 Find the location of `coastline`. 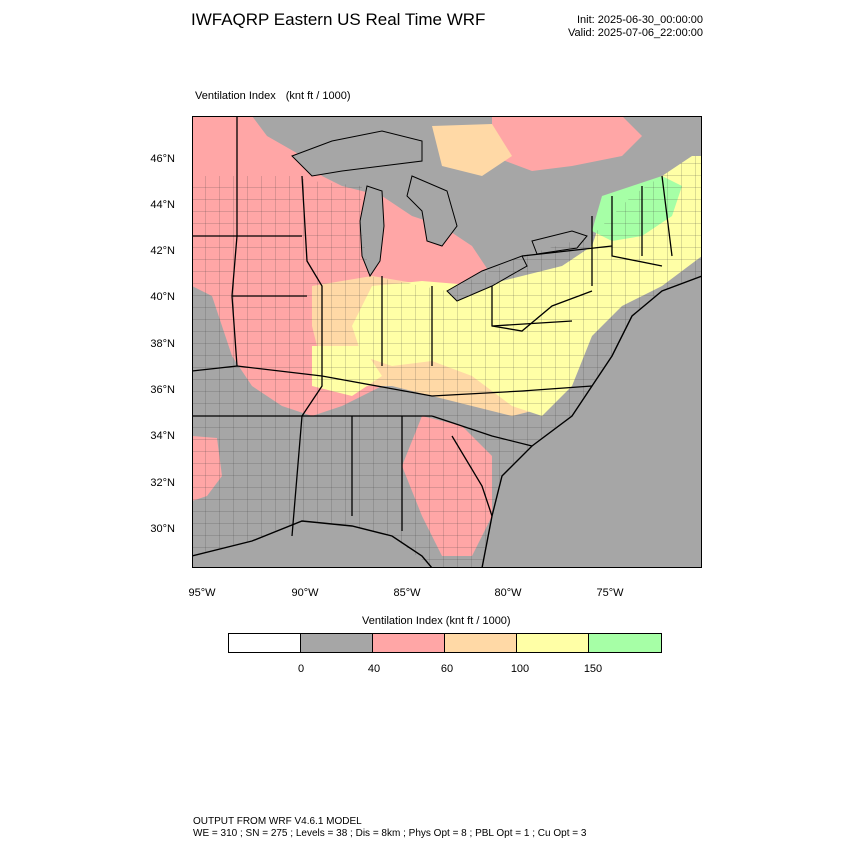

coastline is located at coordinates (591, 421).